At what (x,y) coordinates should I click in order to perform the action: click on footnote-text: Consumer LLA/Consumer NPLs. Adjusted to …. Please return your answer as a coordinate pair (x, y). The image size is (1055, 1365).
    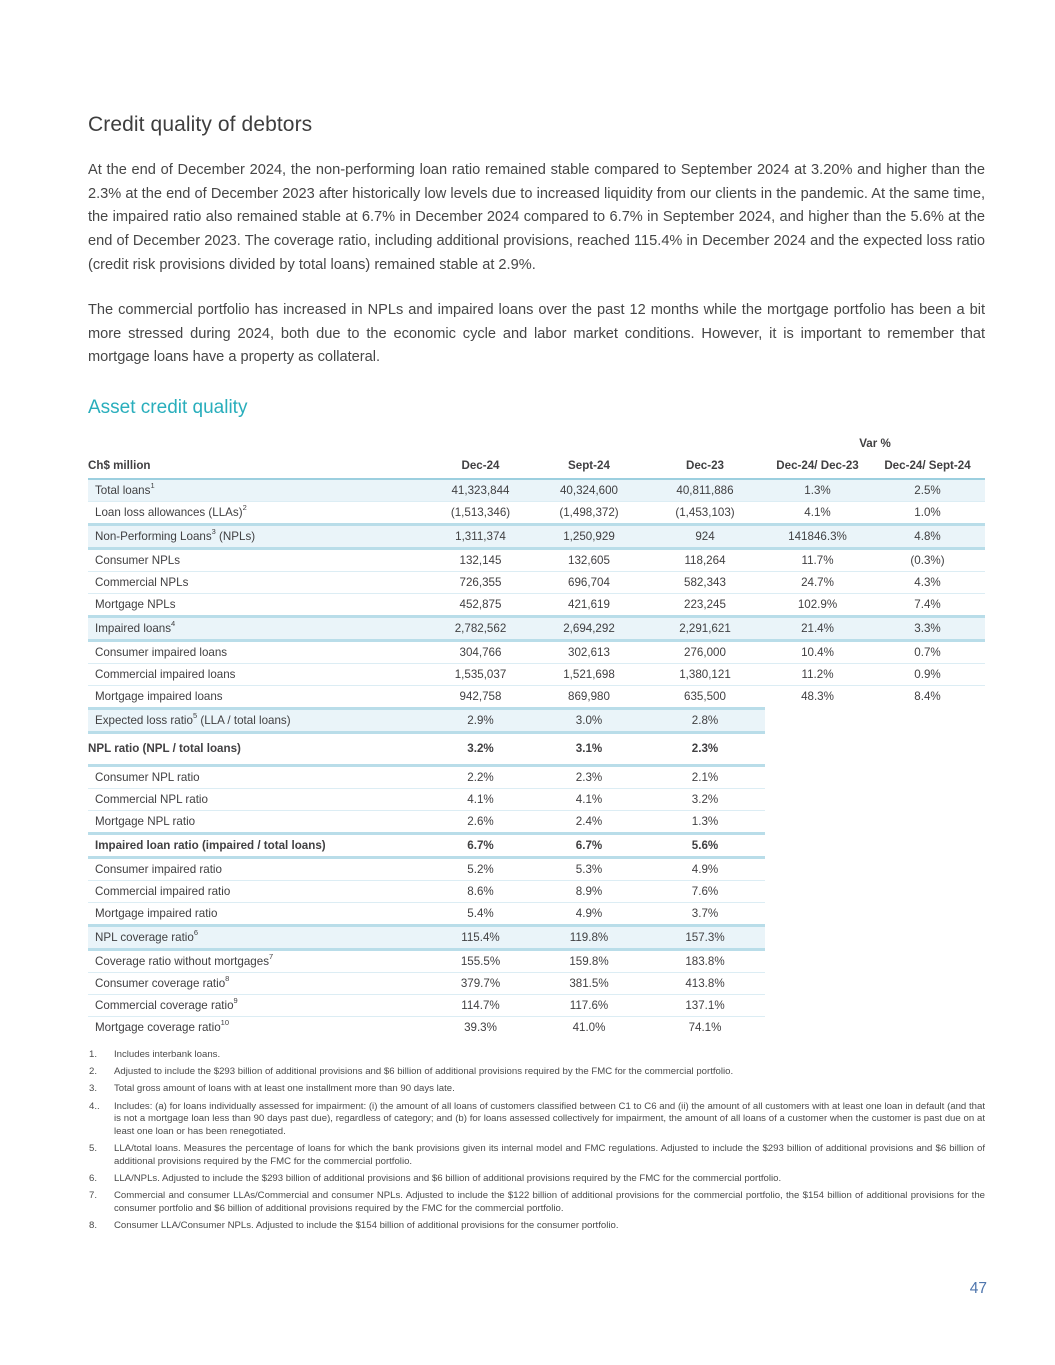
    Looking at the image, I should click on (366, 1225).